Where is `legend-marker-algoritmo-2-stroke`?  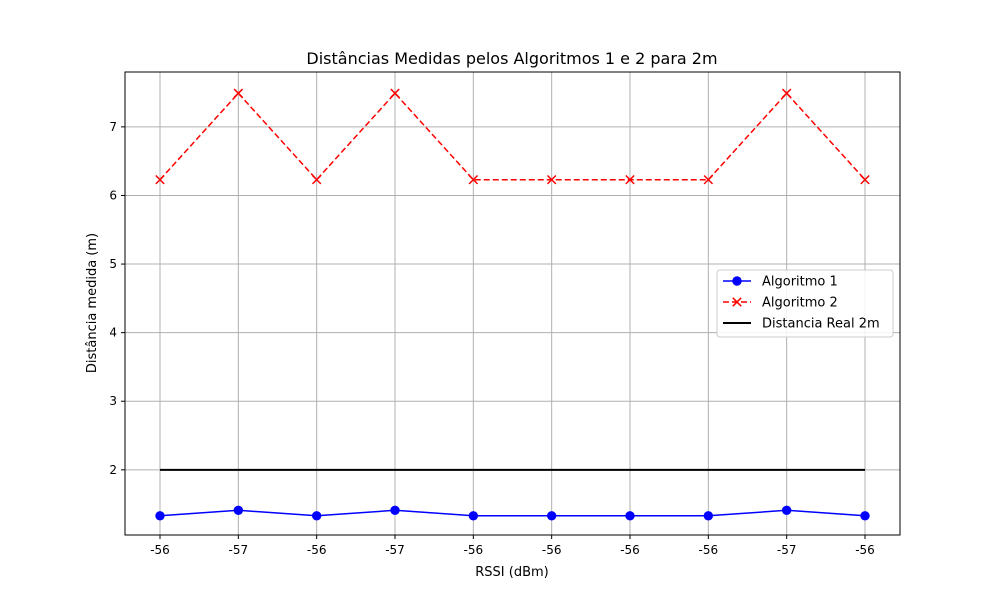
legend-marker-algoritmo-2-stroke is located at coordinates (737, 302).